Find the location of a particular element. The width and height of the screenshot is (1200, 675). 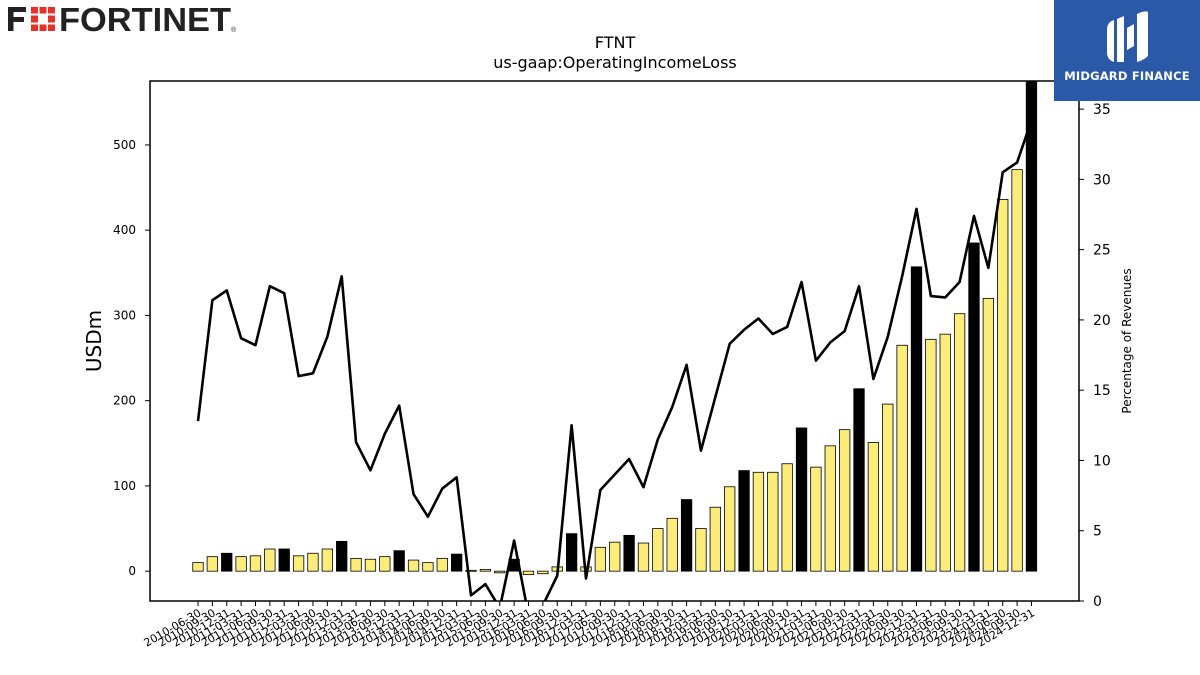

chart-title: FTNT is located at coordinates (615, 42).